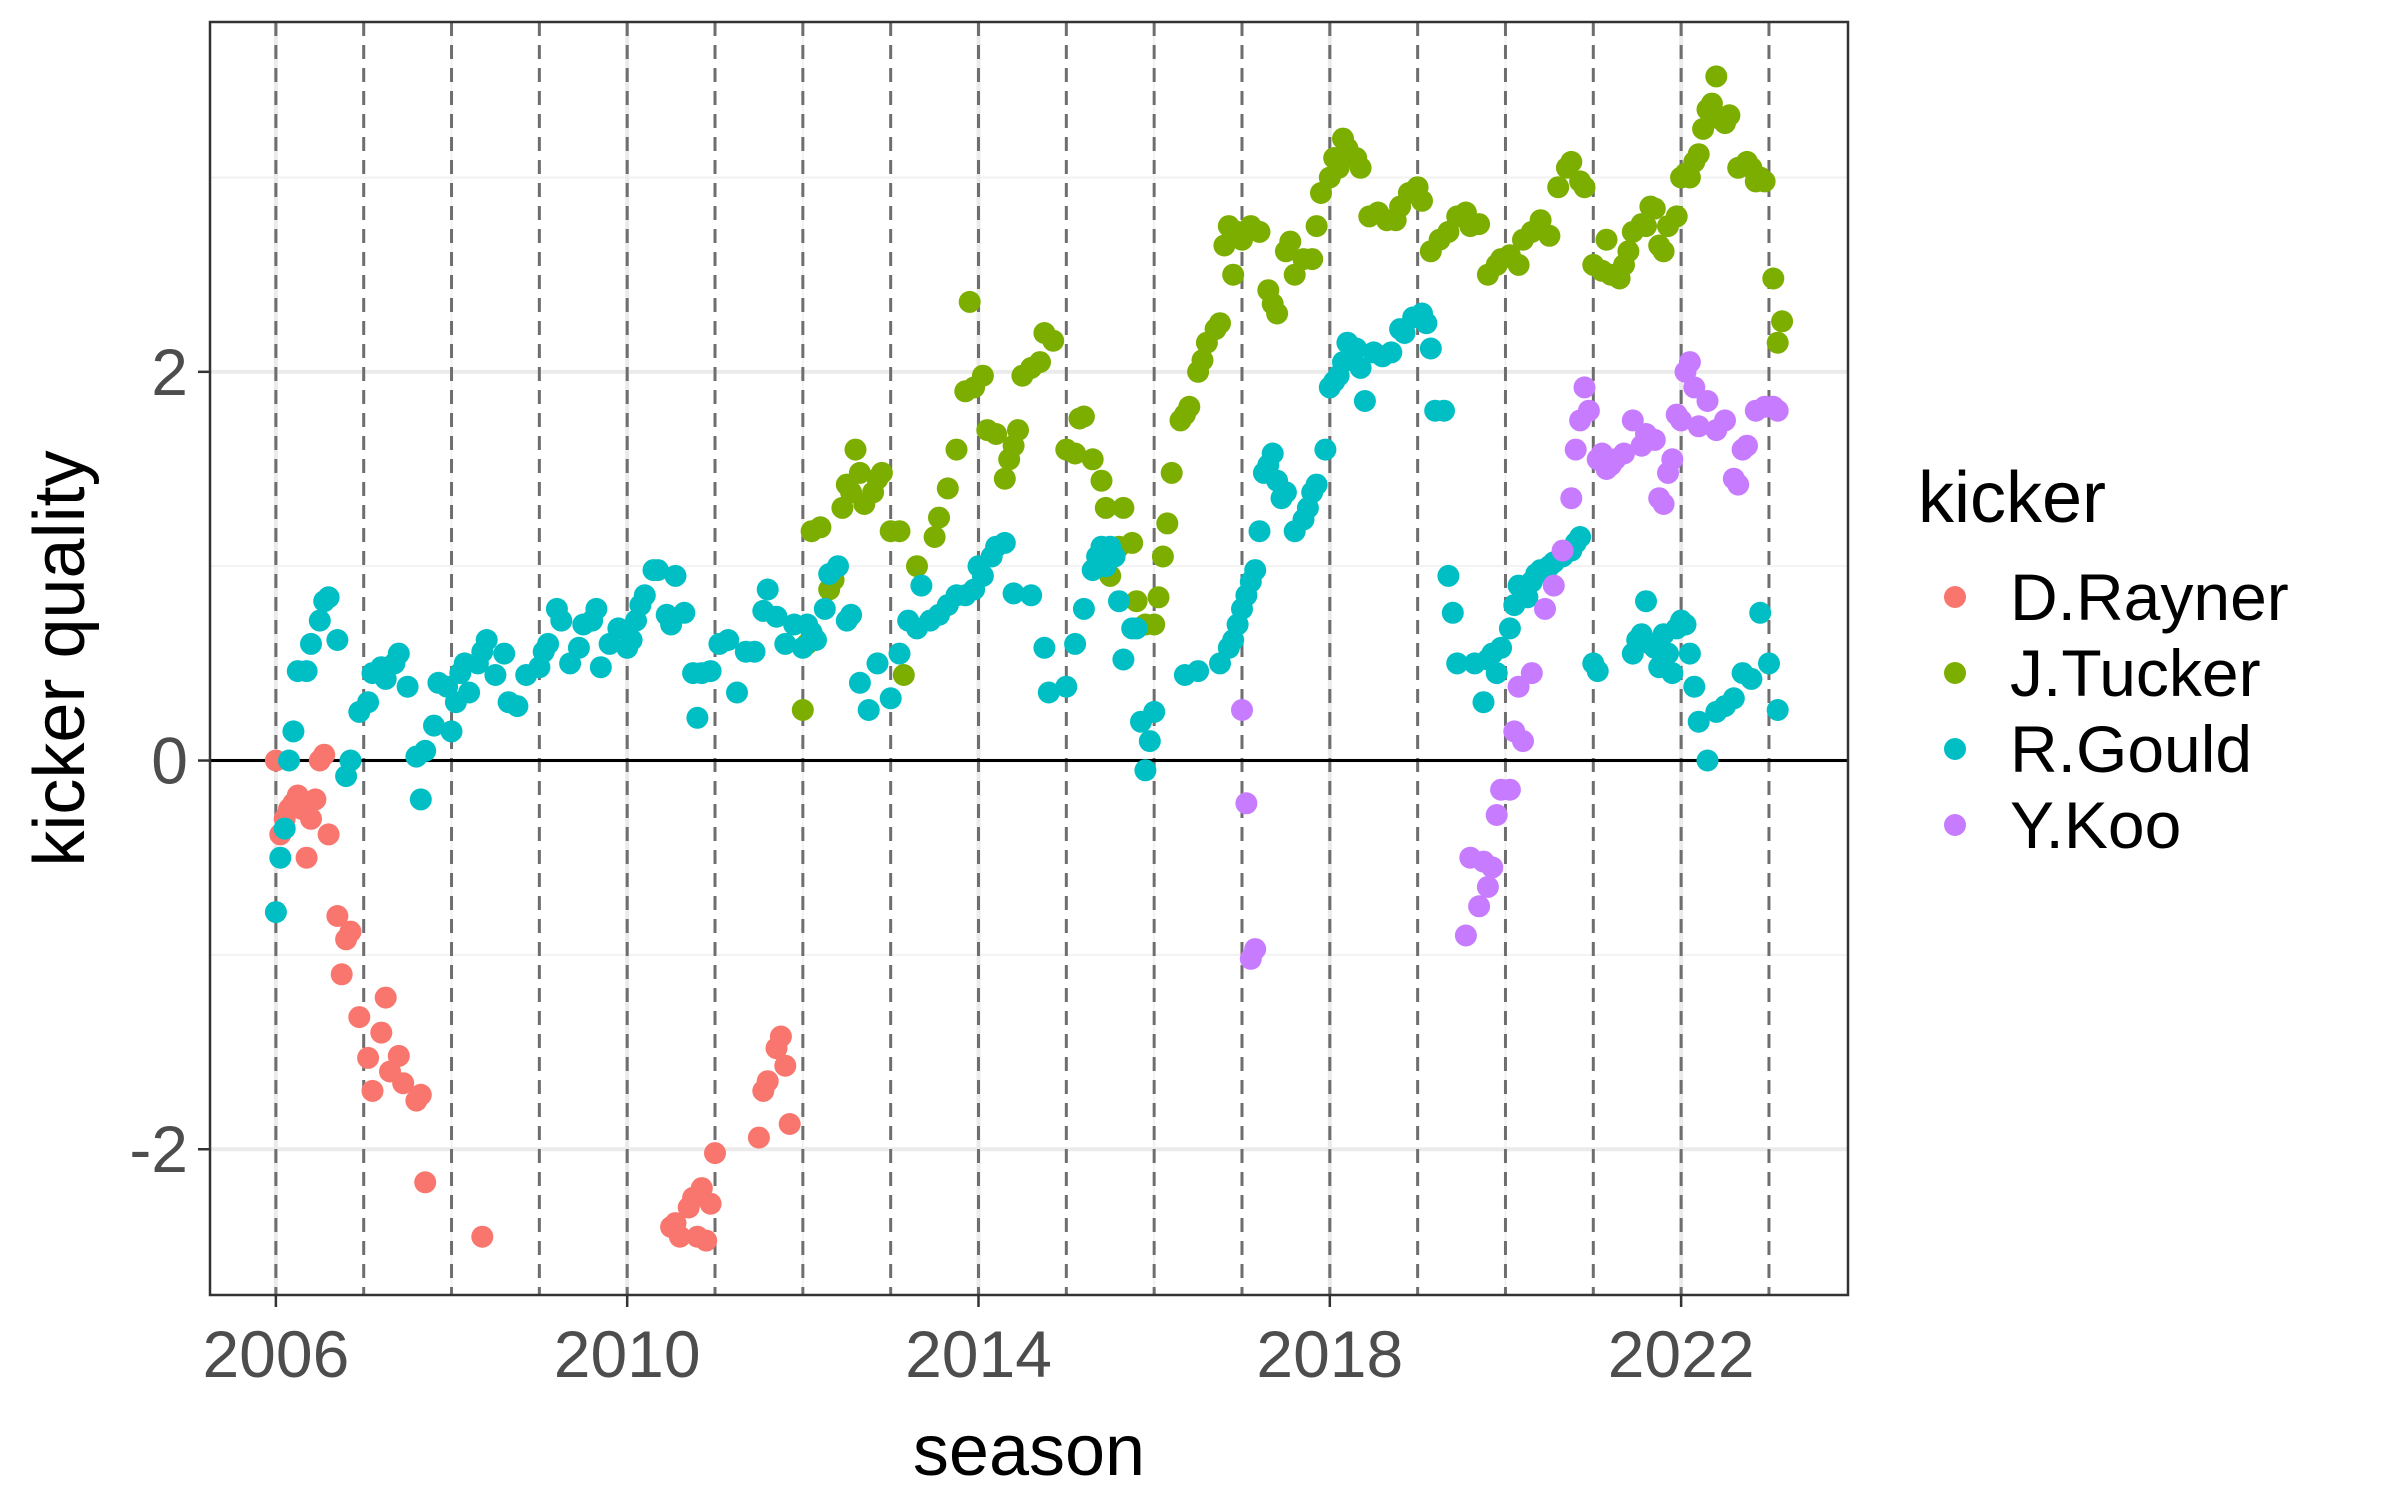 The width and height of the screenshot is (2400, 1500). Describe the element at coordinates (1681, 1354) in the screenshot. I see `x-tick-label: 2022` at that location.